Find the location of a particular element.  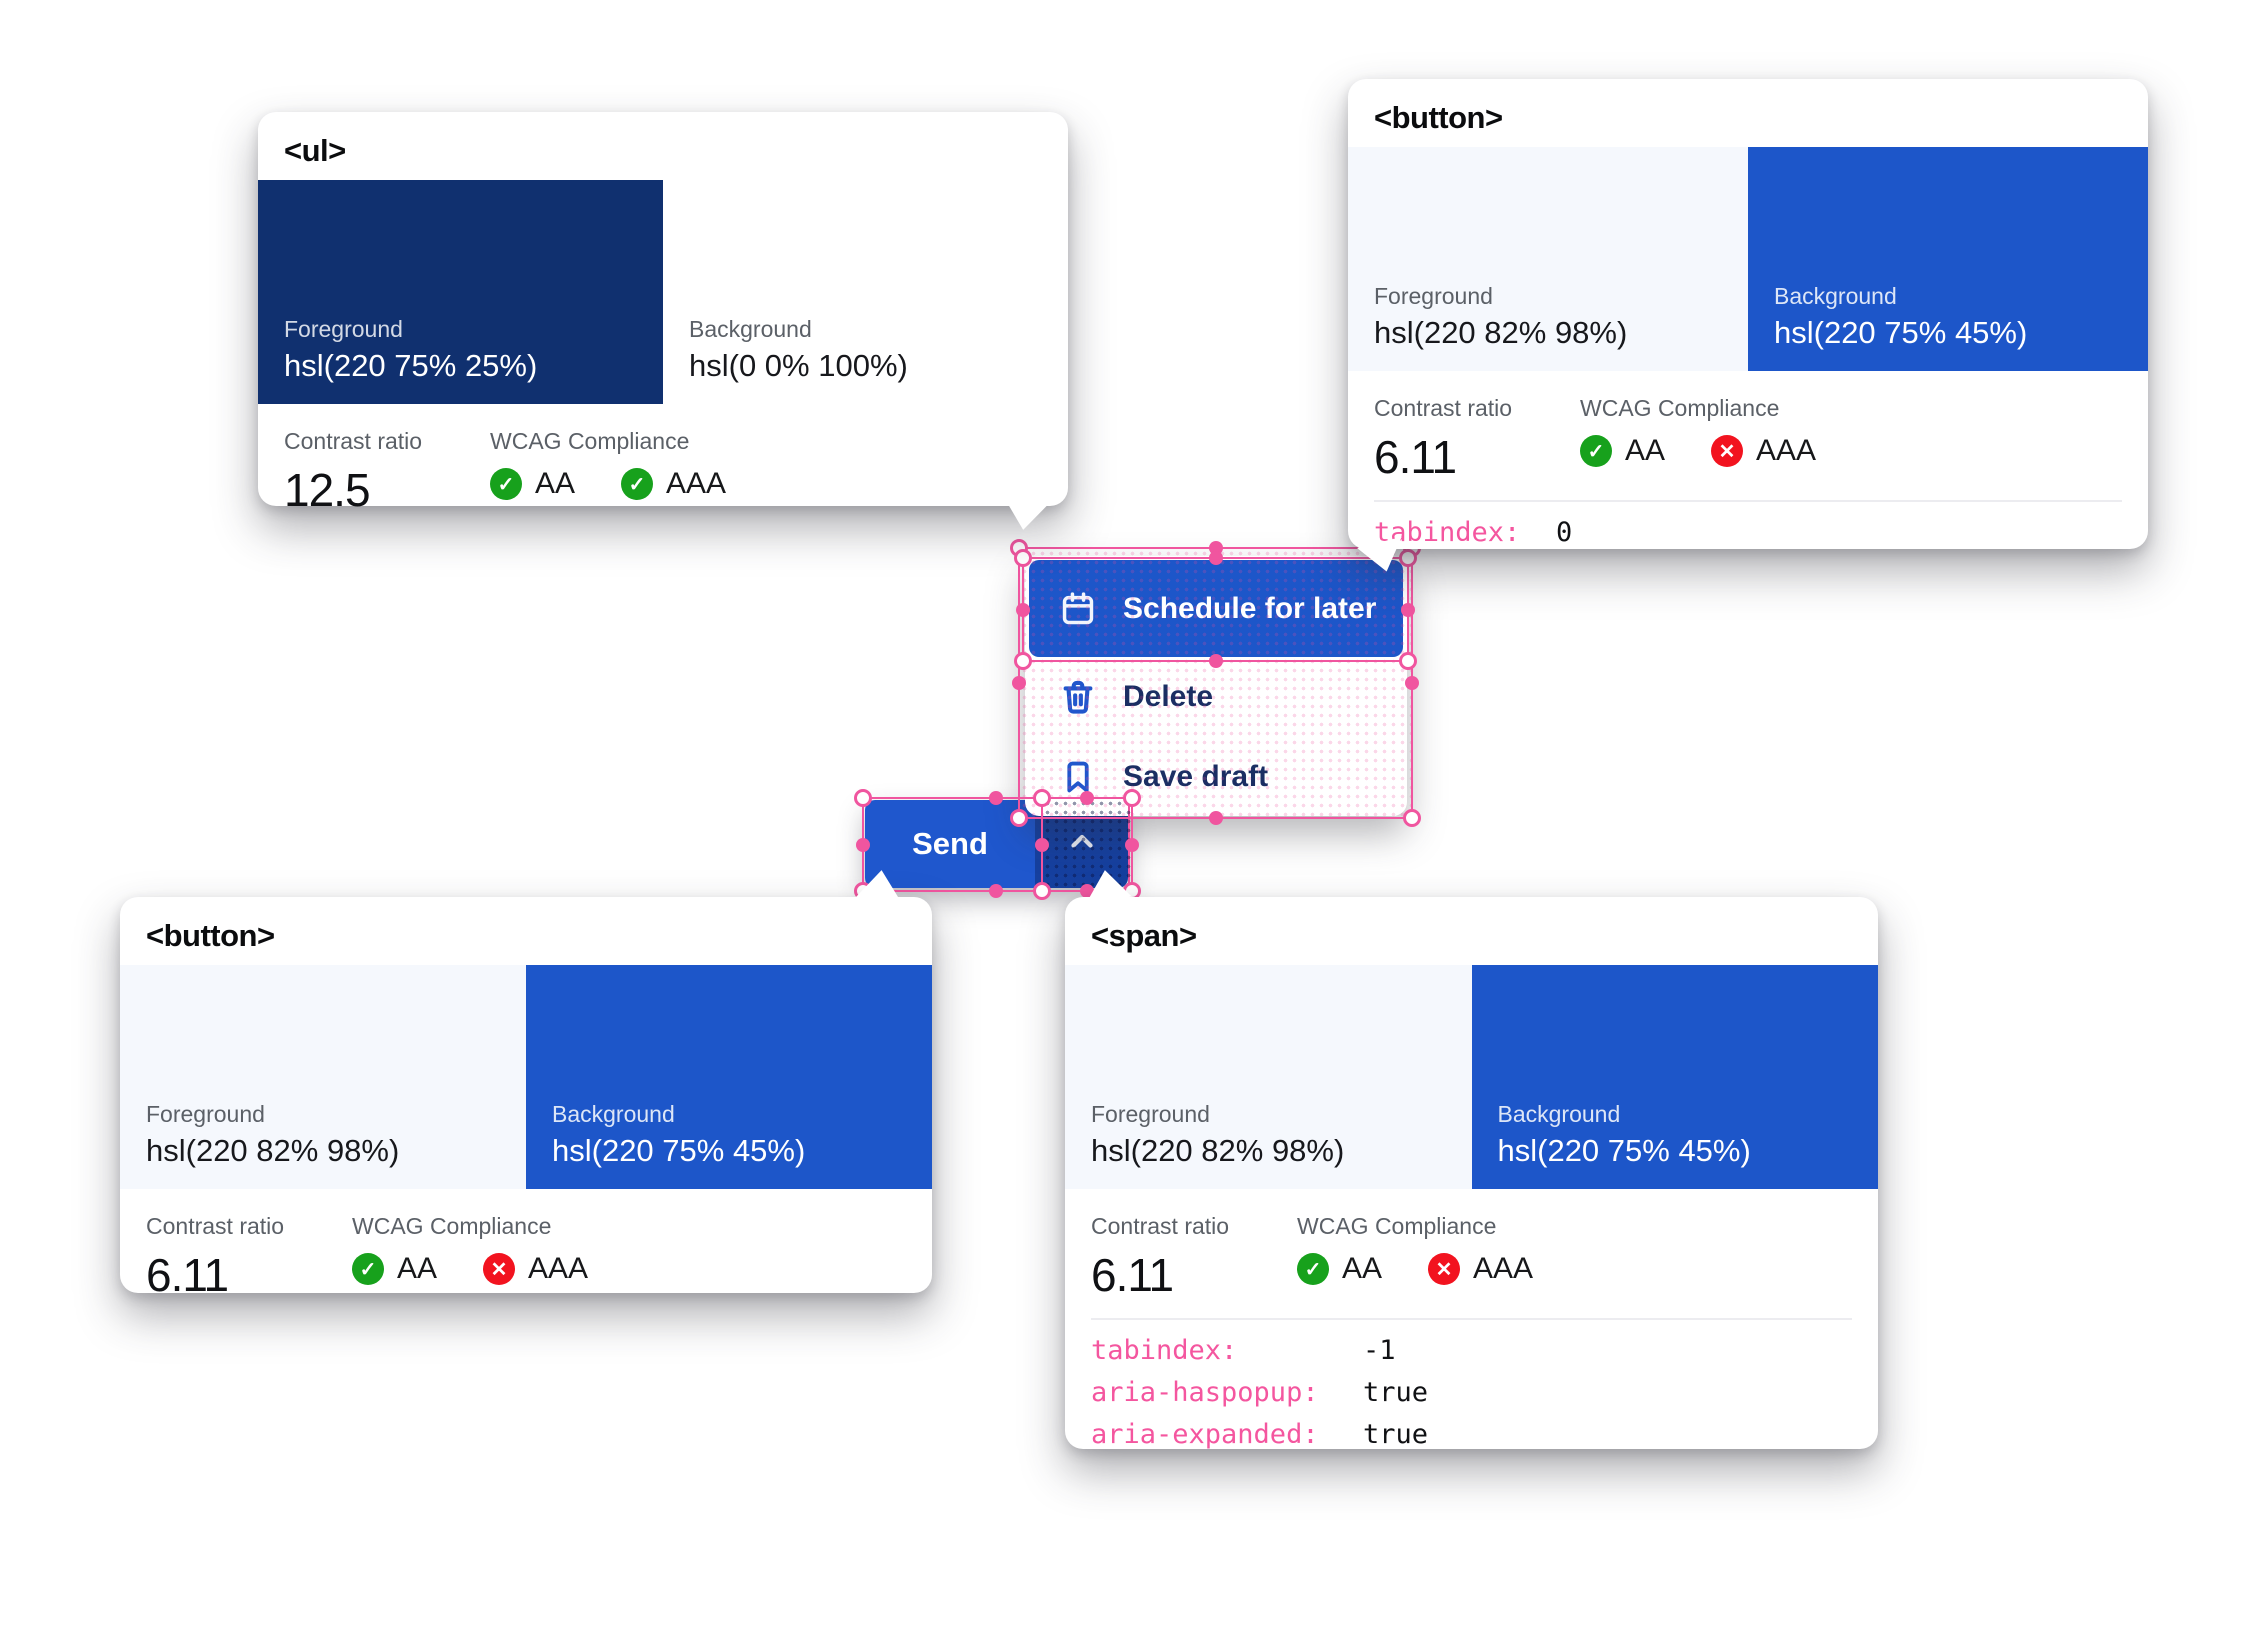

element-tag: <ul> is located at coordinates (315, 150).